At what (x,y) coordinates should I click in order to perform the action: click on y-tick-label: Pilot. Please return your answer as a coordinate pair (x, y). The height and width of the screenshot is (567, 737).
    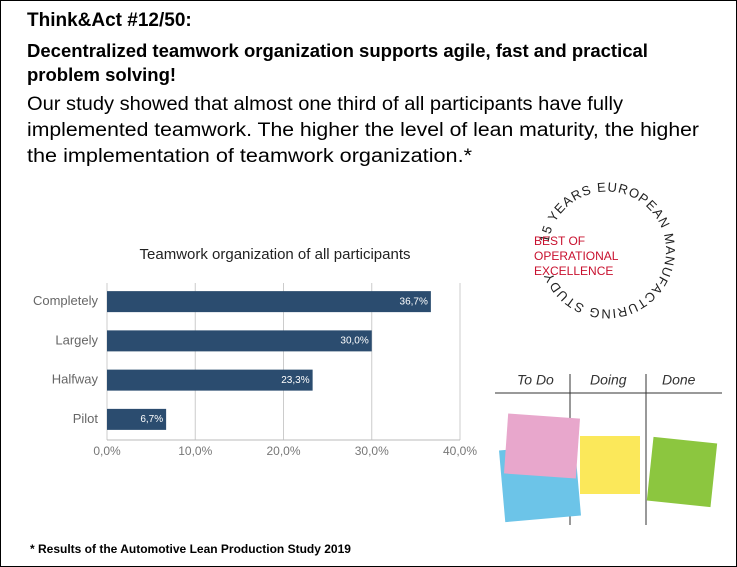
    Looking at the image, I should click on (86, 418).